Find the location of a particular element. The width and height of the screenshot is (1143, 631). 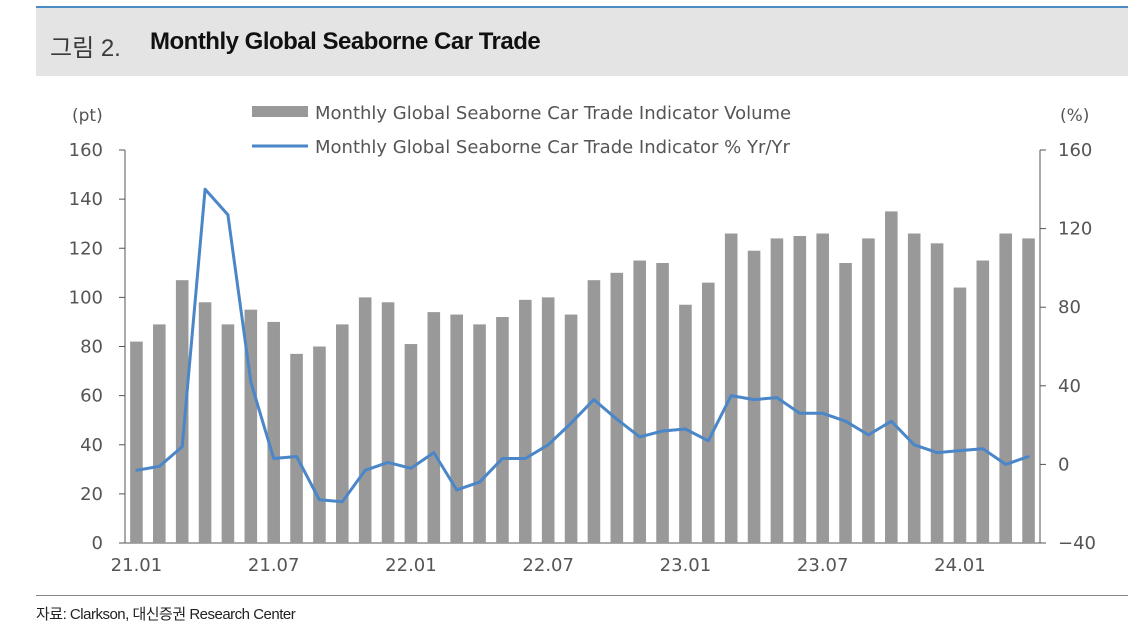

x-tick-label: 22.07 is located at coordinates (548, 565).